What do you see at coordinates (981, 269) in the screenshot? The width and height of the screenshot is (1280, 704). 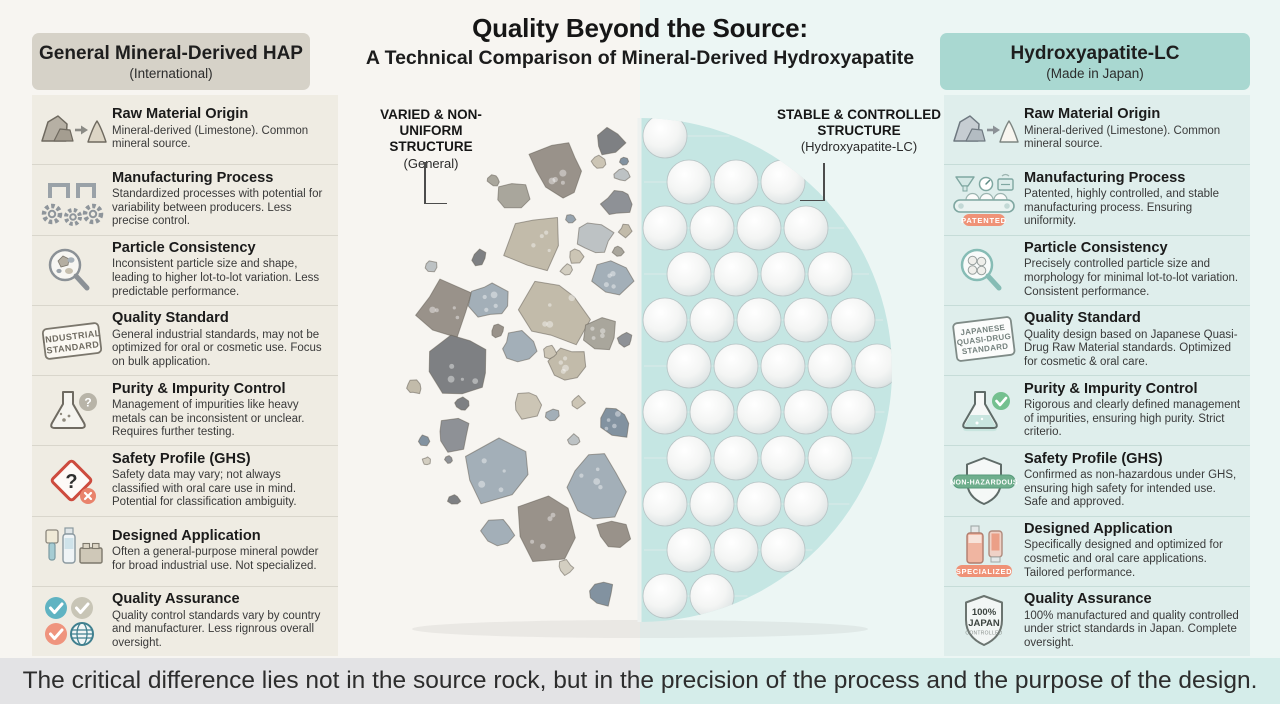 I see `magnifier-uniform-particles-icon` at bounding box center [981, 269].